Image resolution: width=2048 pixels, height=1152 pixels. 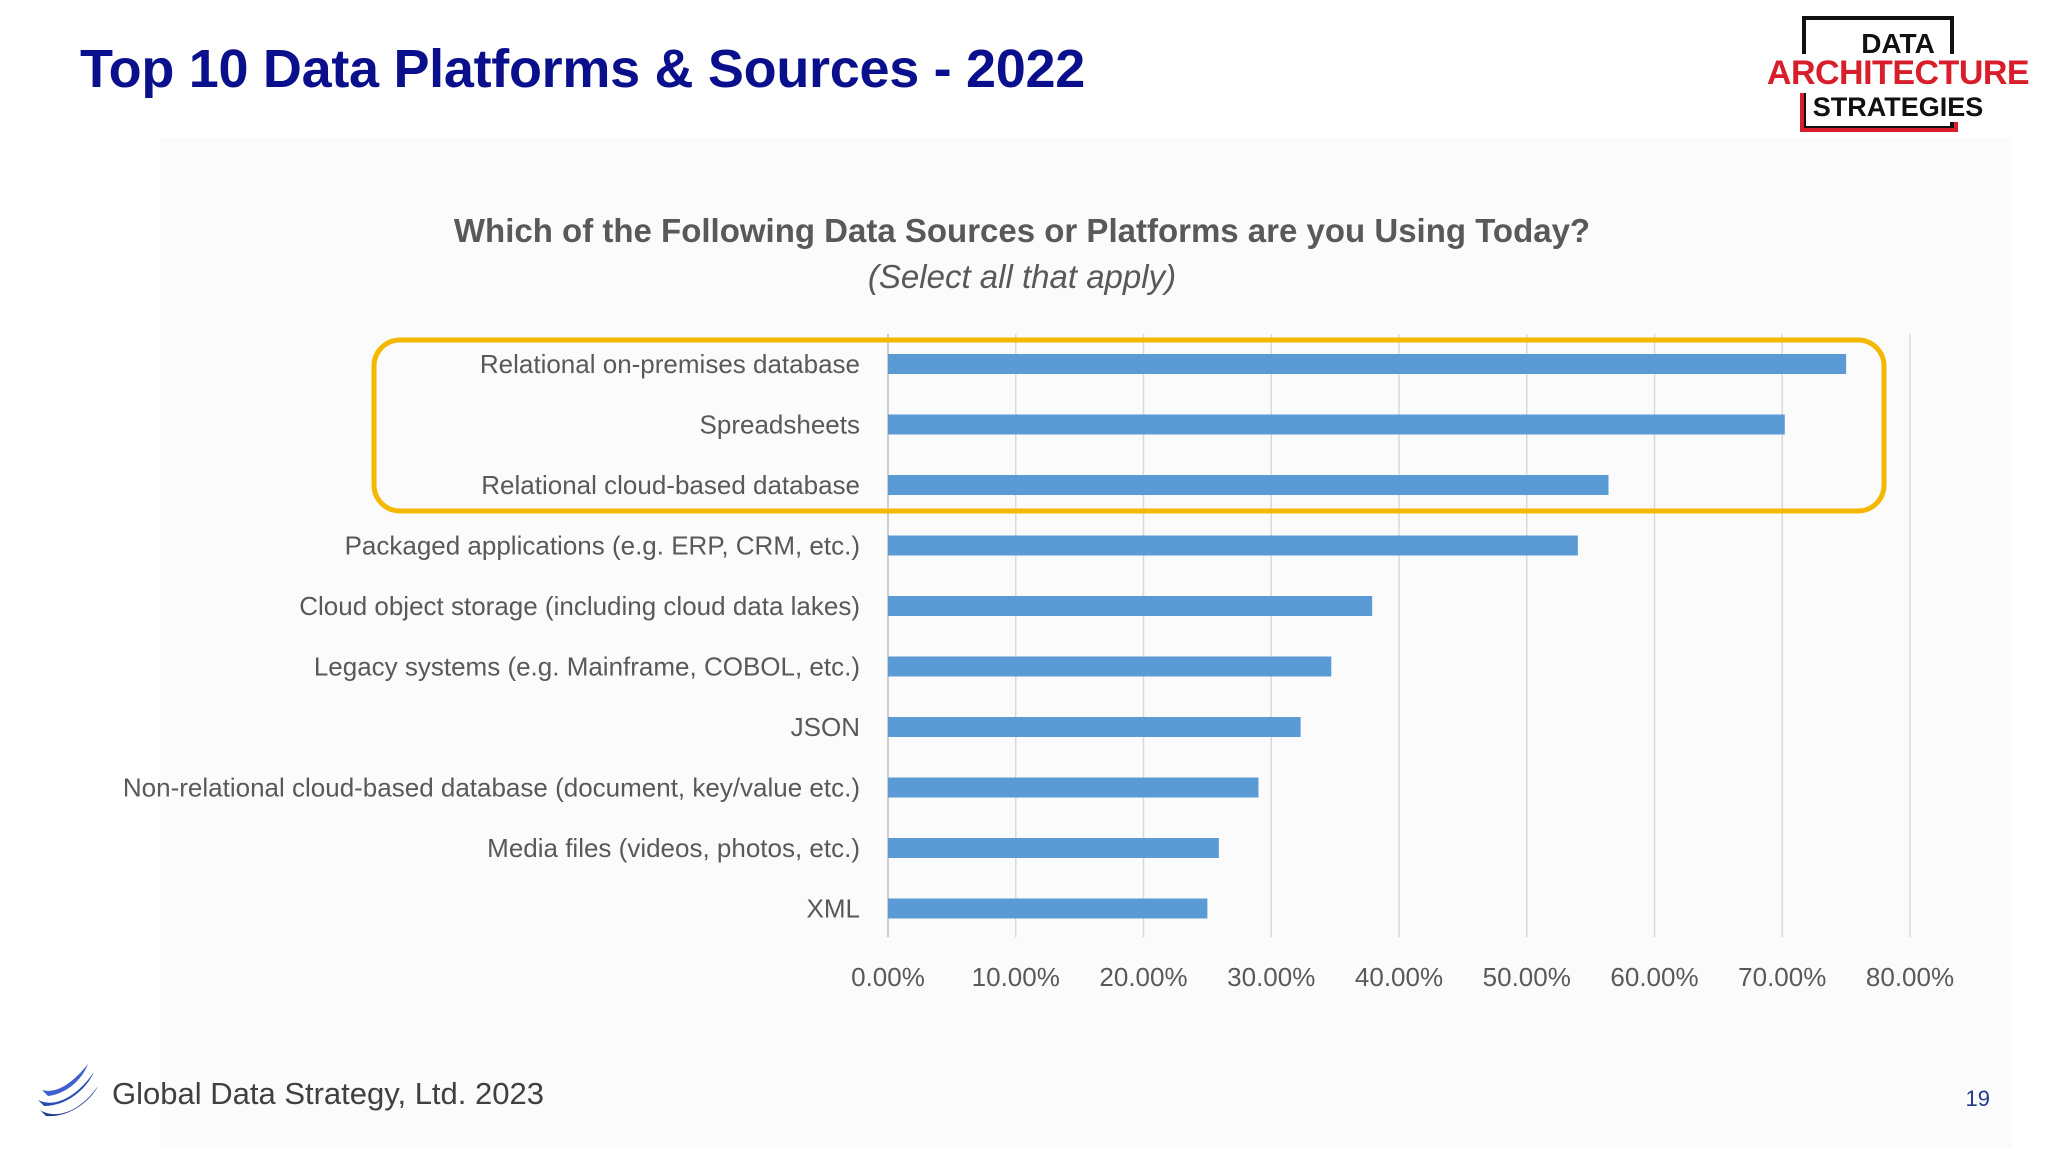 I want to click on x-tick-label: 0.00%, so click(x=888, y=977).